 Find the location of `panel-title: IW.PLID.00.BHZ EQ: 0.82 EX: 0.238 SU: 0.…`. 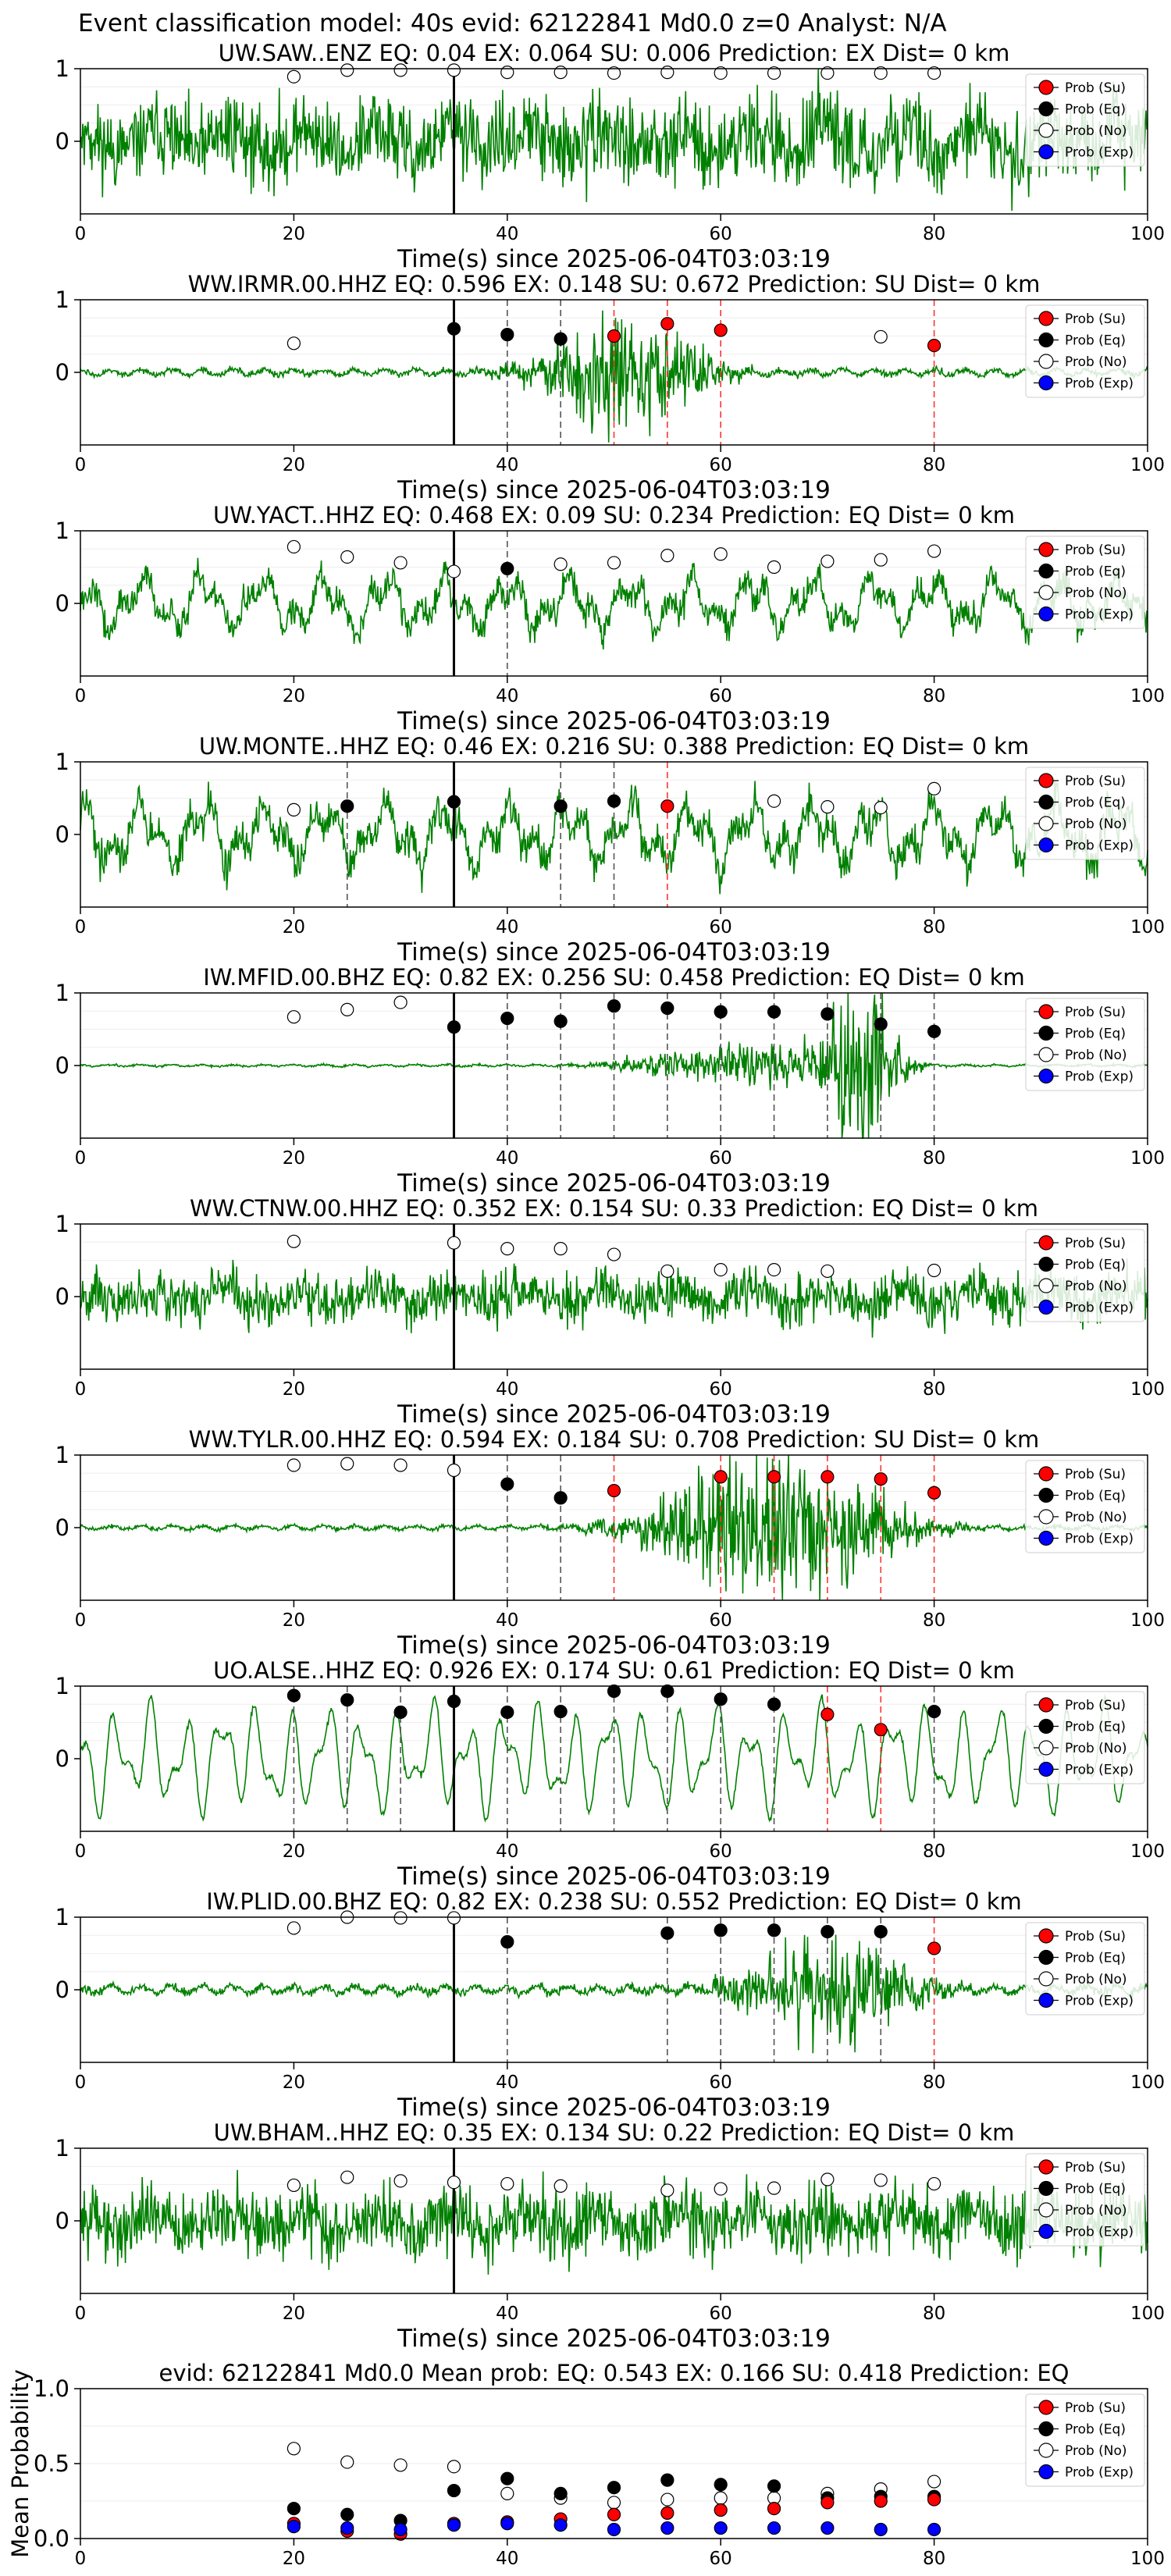

panel-title: IW.PLID.00.BHZ EQ: 0.82 EX: 0.238 SU: 0.… is located at coordinates (614, 1901).